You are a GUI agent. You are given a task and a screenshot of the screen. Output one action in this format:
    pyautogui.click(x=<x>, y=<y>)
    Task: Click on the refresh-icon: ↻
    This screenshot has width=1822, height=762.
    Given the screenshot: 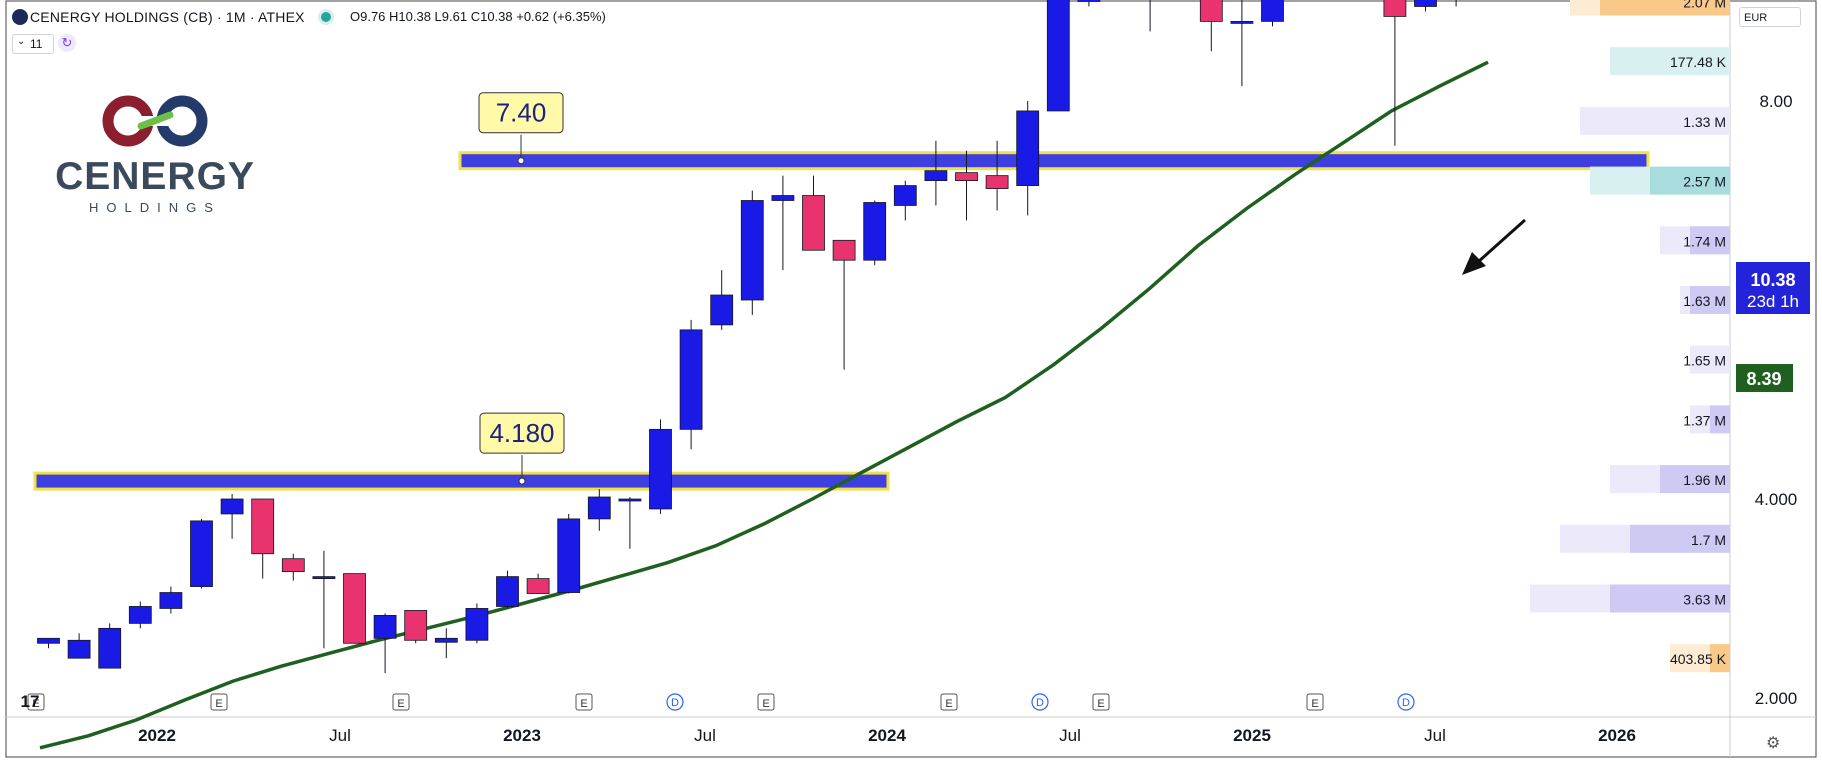 What is the action you would take?
    pyautogui.click(x=67, y=43)
    